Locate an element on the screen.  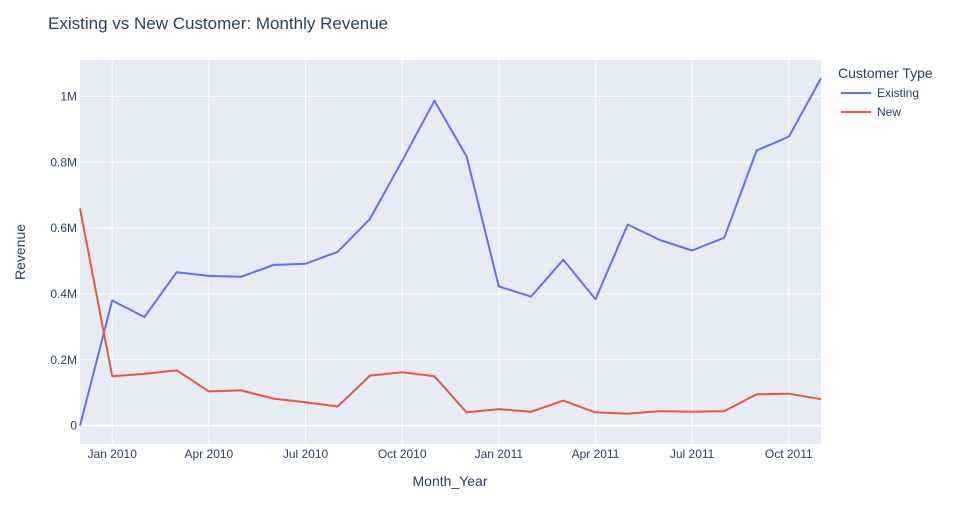
legend-label: New is located at coordinates (889, 112).